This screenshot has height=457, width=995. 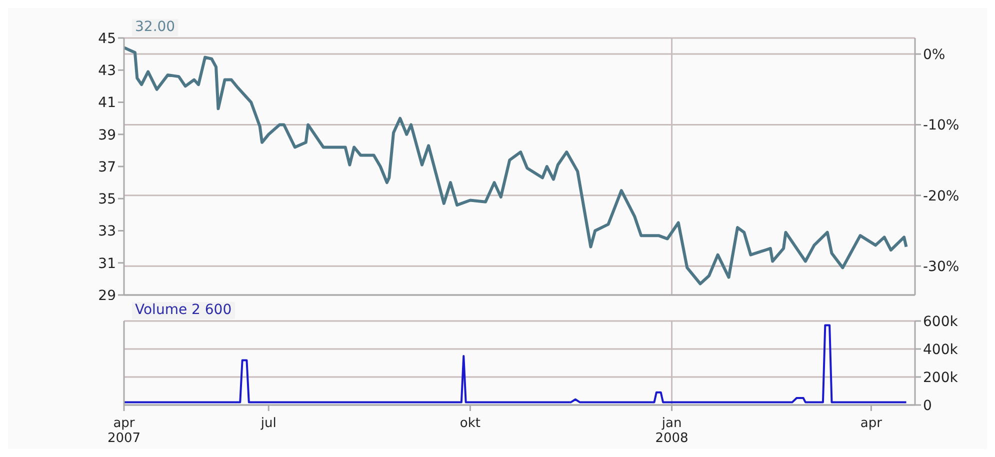 I want to click on y-tick-label: 400k, so click(x=941, y=350).